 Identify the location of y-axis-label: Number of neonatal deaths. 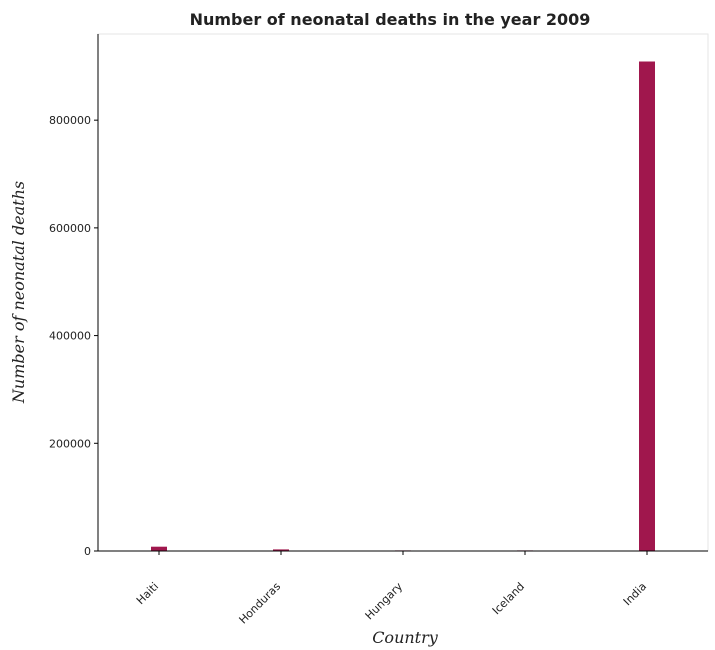
(18, 292).